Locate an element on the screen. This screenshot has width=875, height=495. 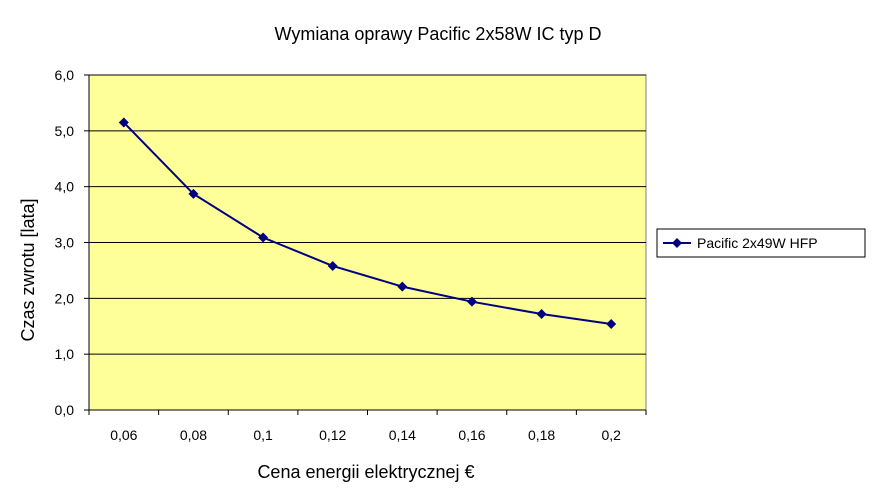
x-tick-label: 0,12 is located at coordinates (332, 435).